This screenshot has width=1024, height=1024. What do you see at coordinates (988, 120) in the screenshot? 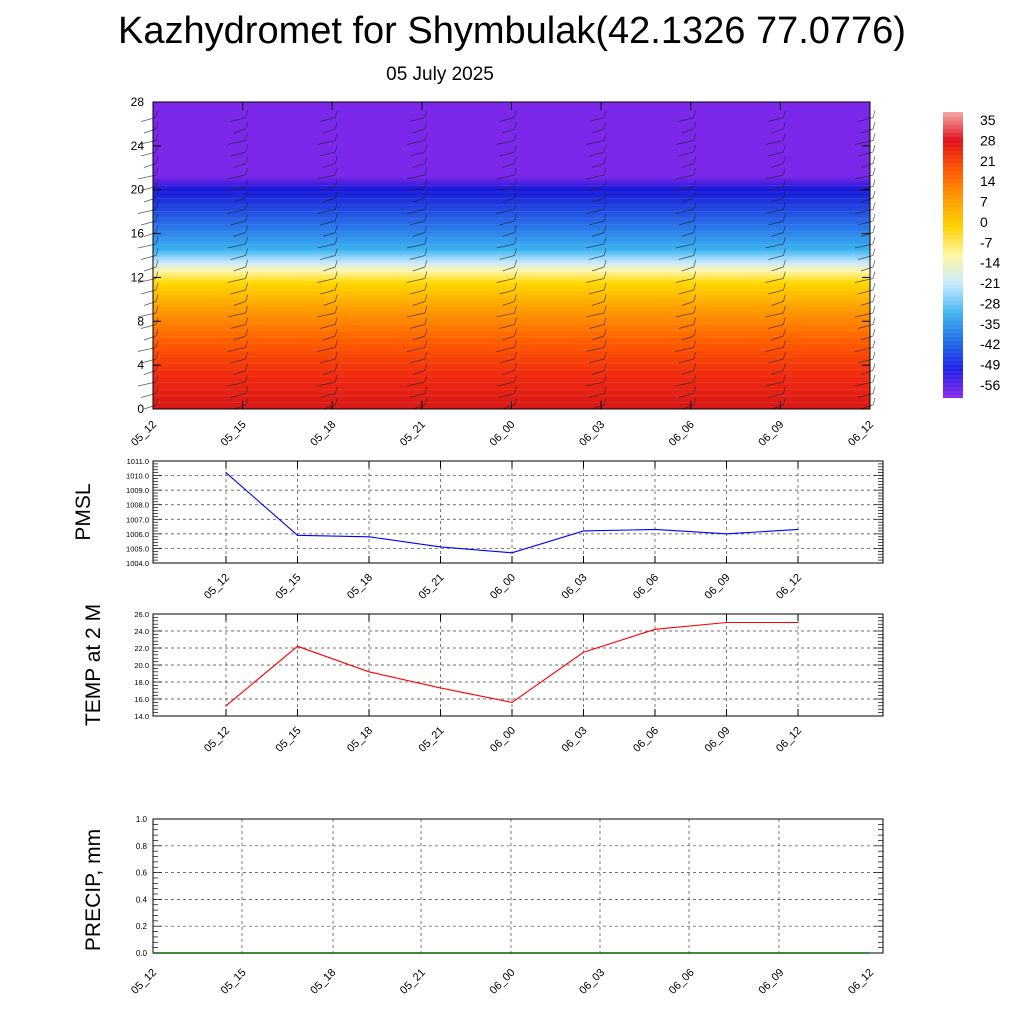
I see `colorbar-label: 35` at bounding box center [988, 120].